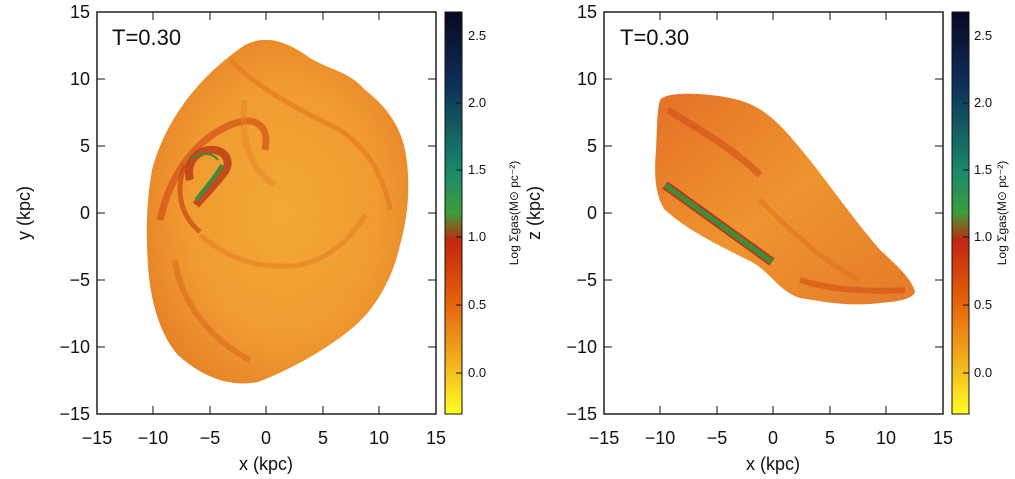  I want to click on z-axis-label: z (kpc), so click(534, 213).